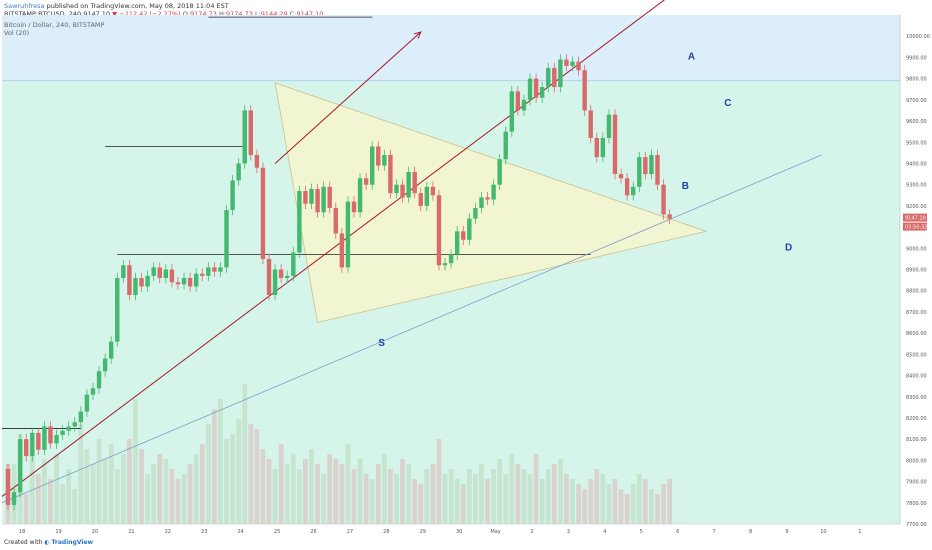 The height and width of the screenshot is (550, 932). Describe the element at coordinates (115, 14) in the screenshot. I see `down-arrow-icon: ▼` at that location.